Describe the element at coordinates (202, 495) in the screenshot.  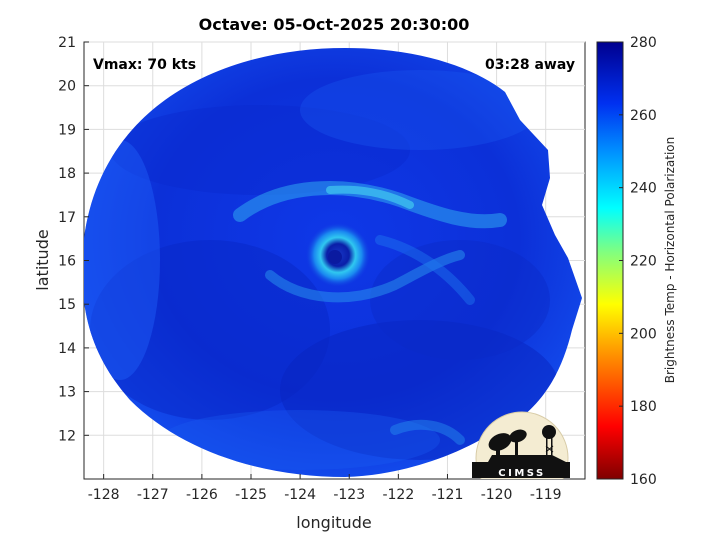
I see `x-tick-label: -126` at that location.